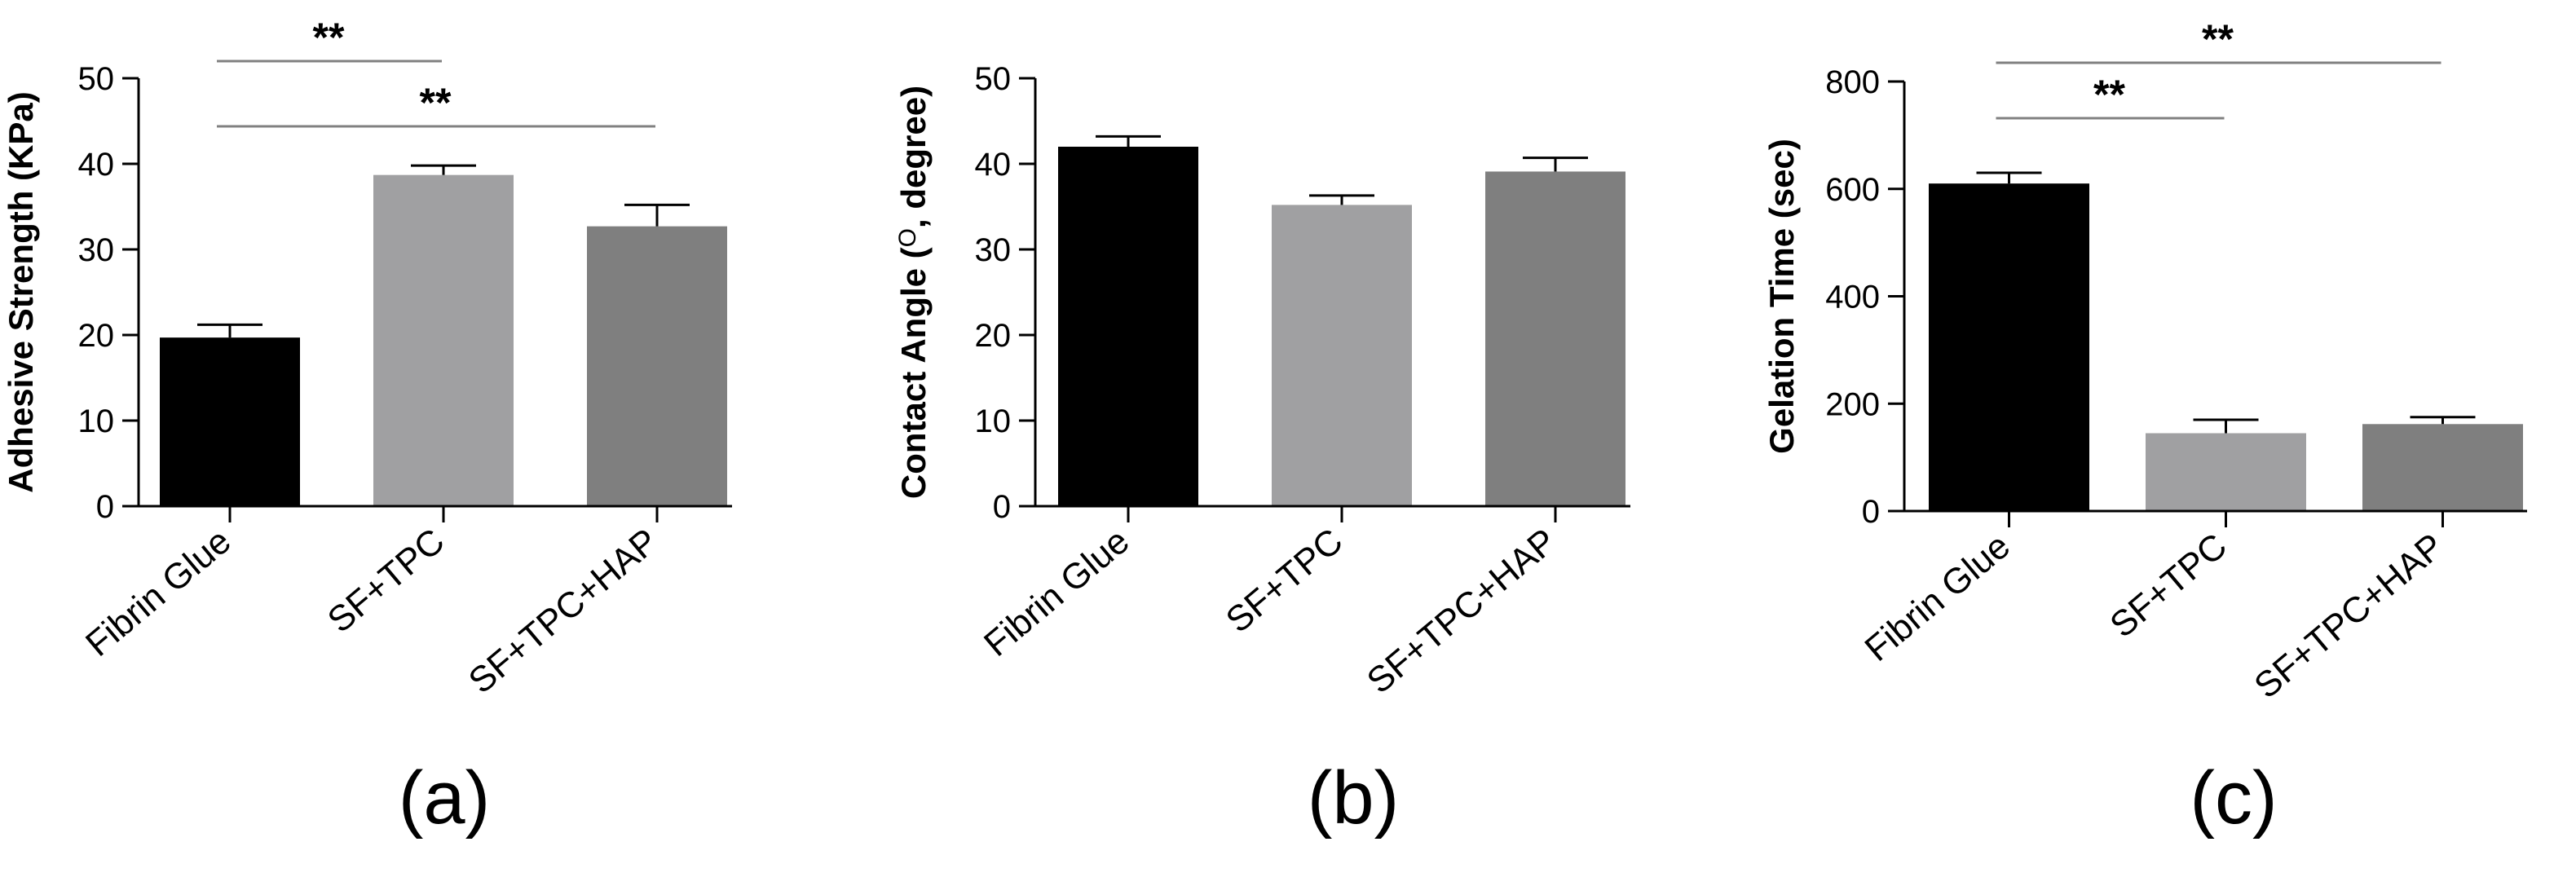 Image resolution: width=2576 pixels, height=886 pixels. I want to click on panel-label: (b), so click(1353, 798).